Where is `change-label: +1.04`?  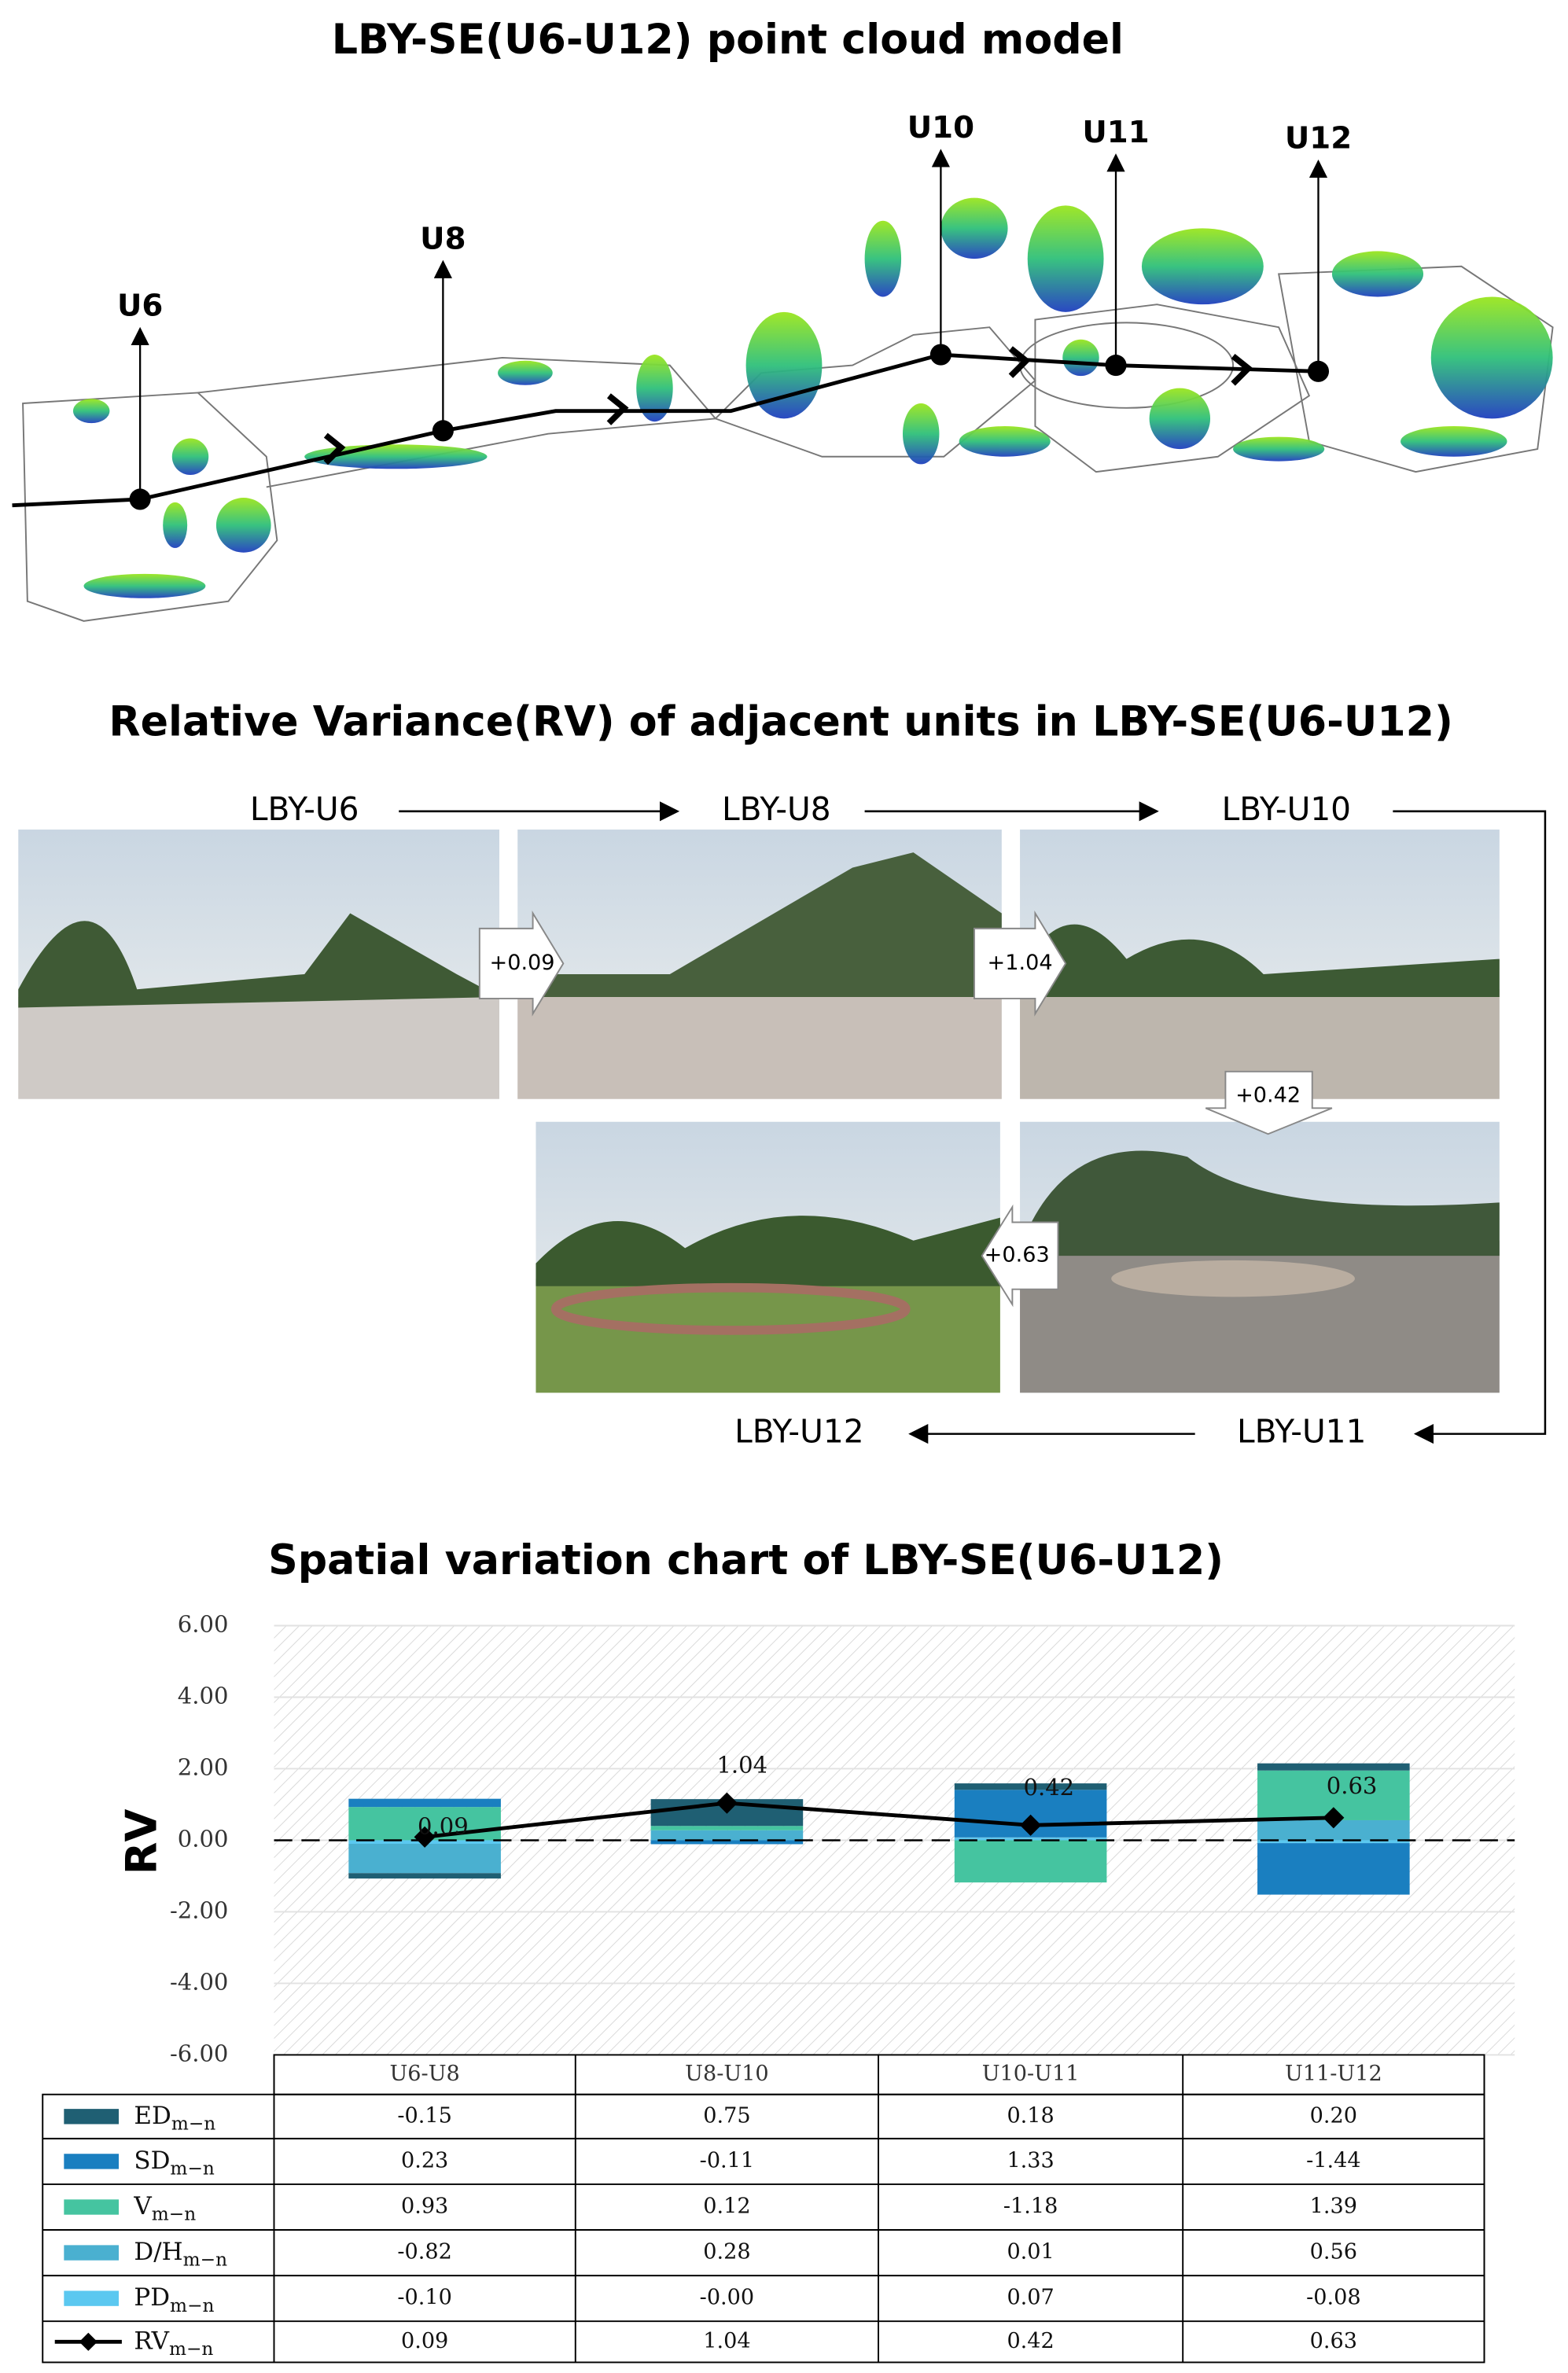 change-label: +1.04 is located at coordinates (1020, 963).